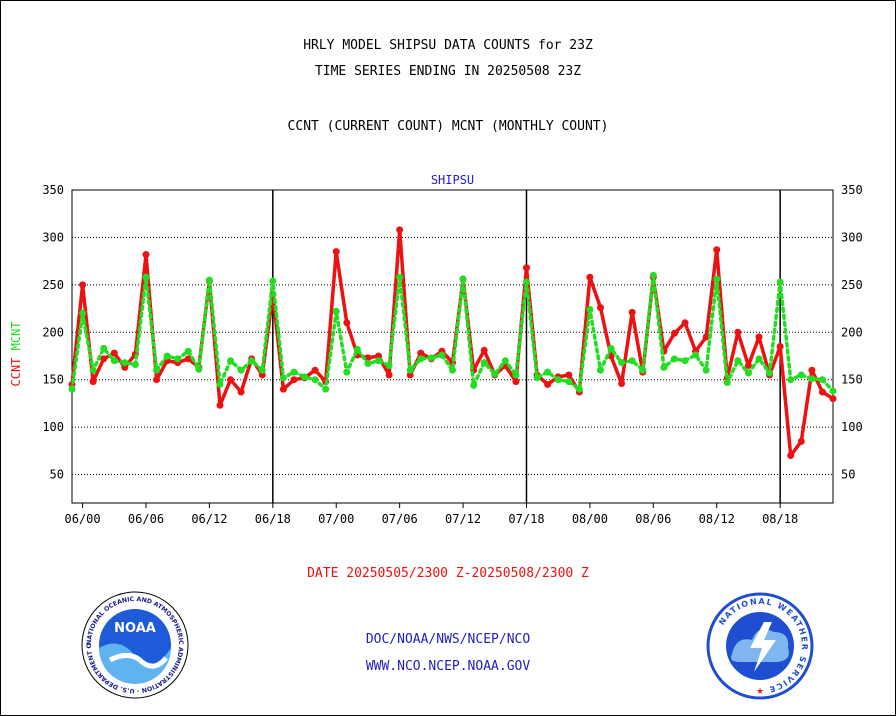 Image resolution: width=896 pixels, height=716 pixels. Describe the element at coordinates (16, 368) in the screenshot. I see `y-axis-label-ccnt: CCNT` at that location.